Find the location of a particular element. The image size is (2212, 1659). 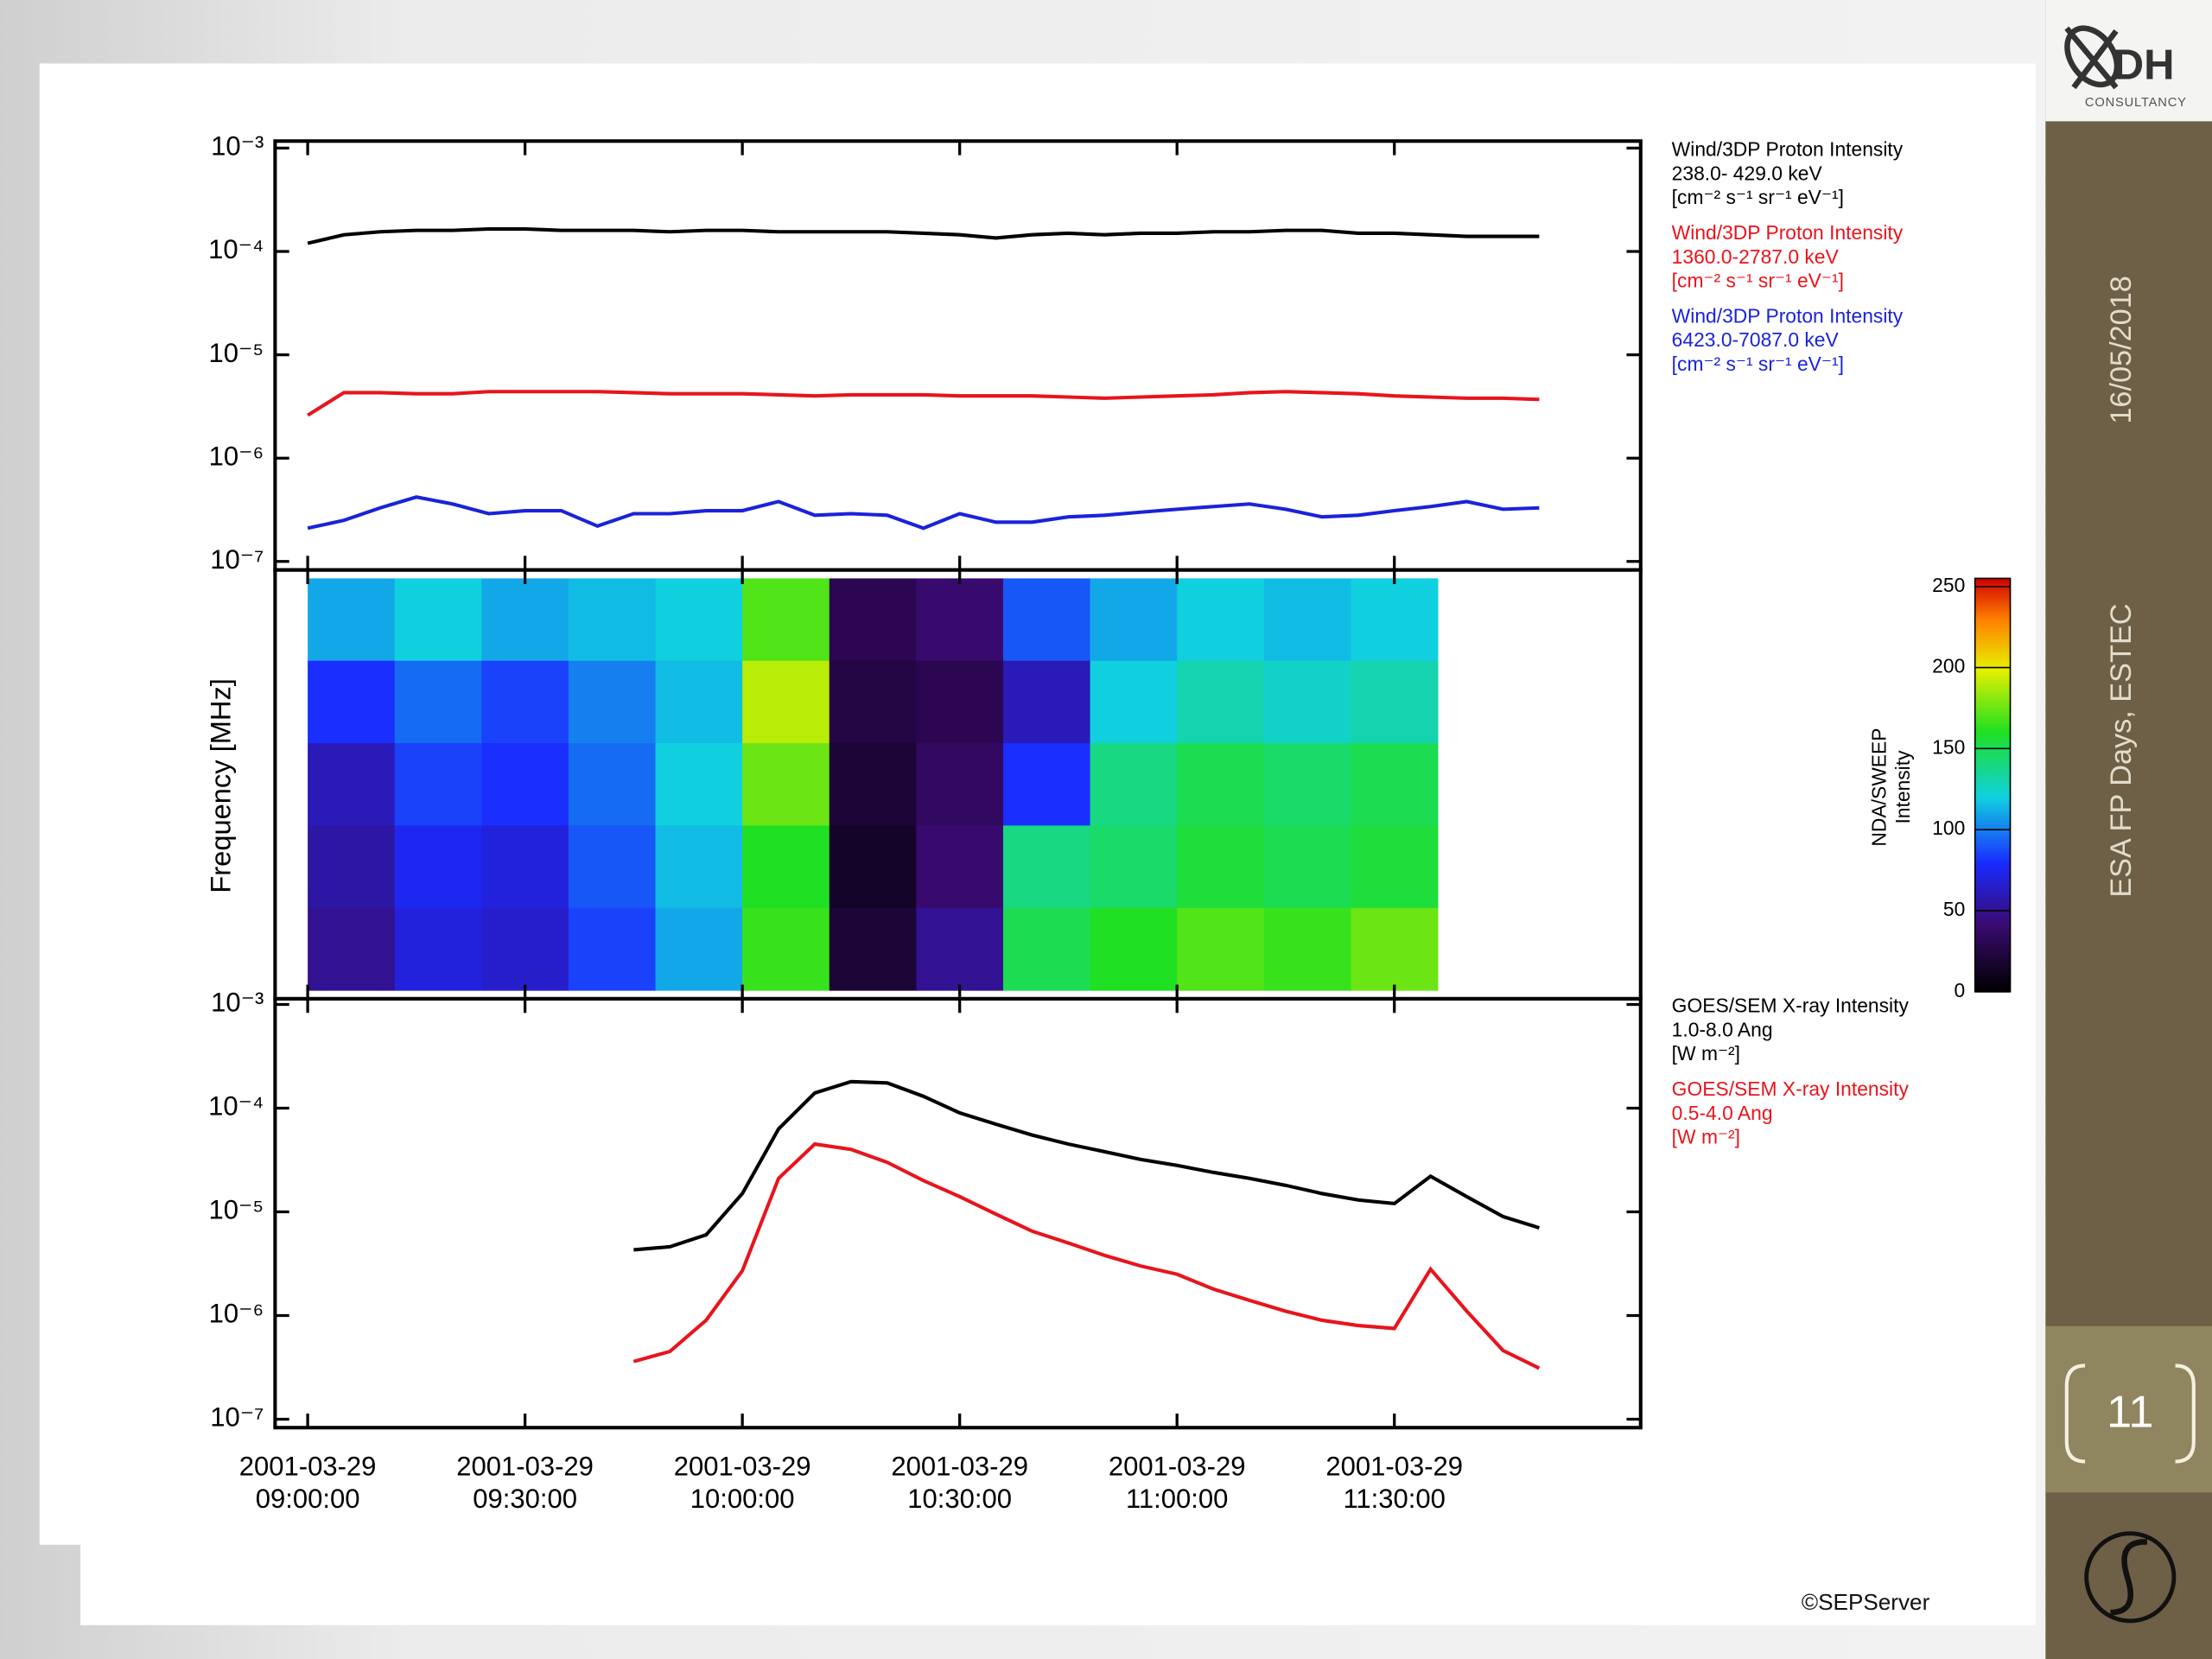

colorbar-tick-label: 100 is located at coordinates (1948, 828).